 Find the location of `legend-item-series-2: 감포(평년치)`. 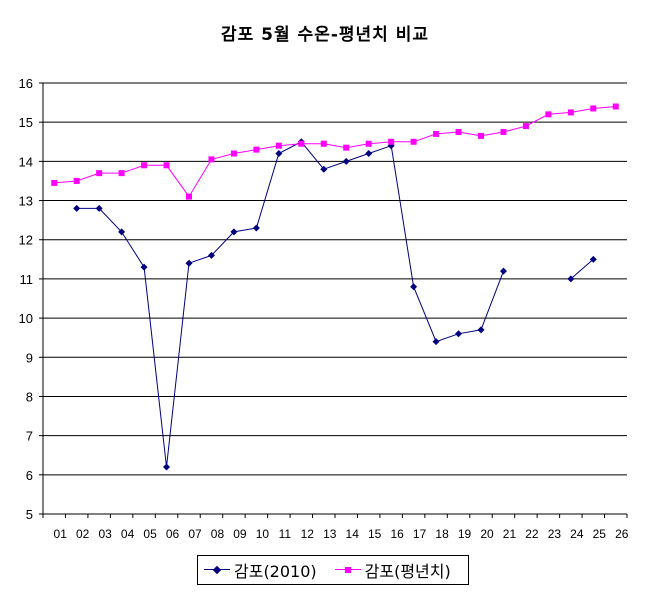

legend-item-series-2: 감포(평년치) is located at coordinates (390, 570).